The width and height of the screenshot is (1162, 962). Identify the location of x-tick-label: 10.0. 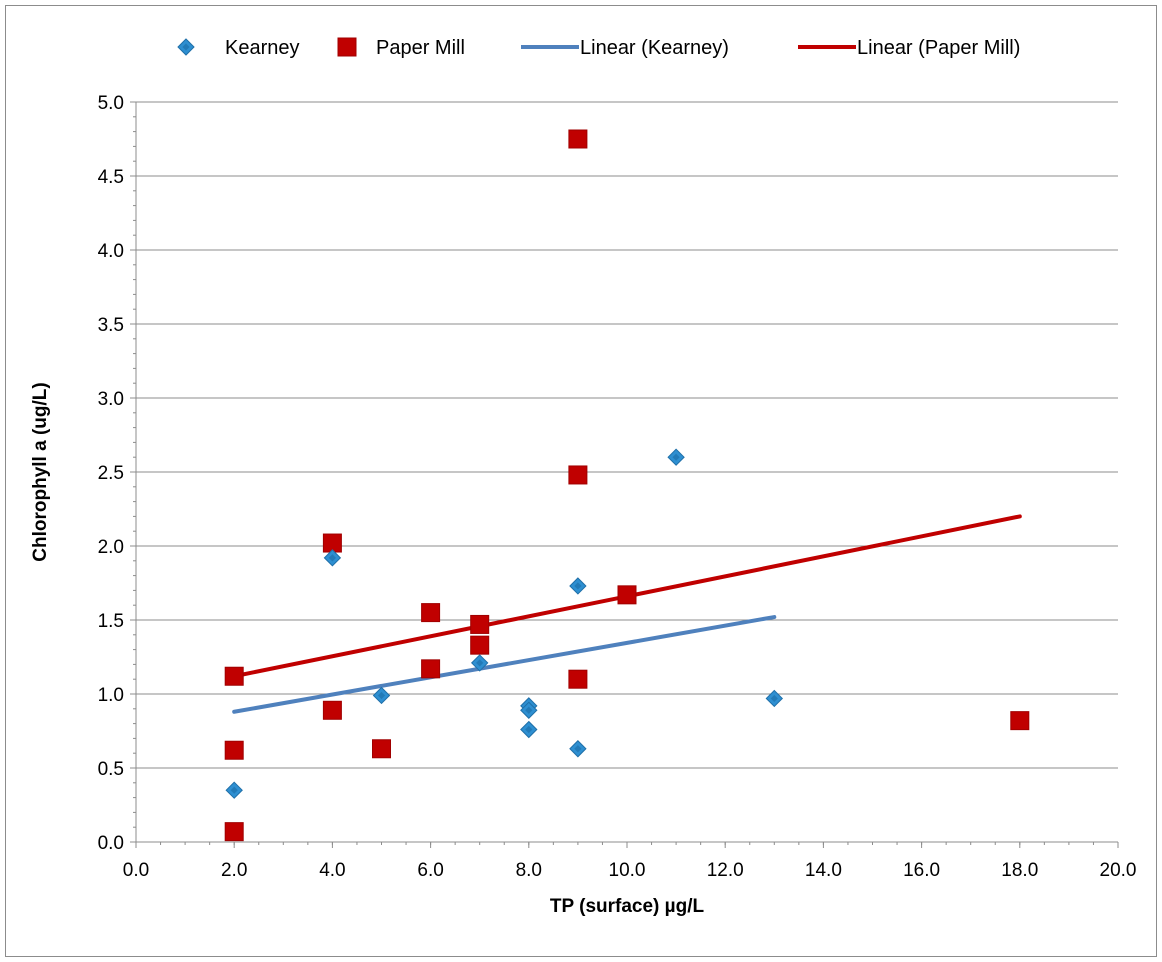
(627, 870).